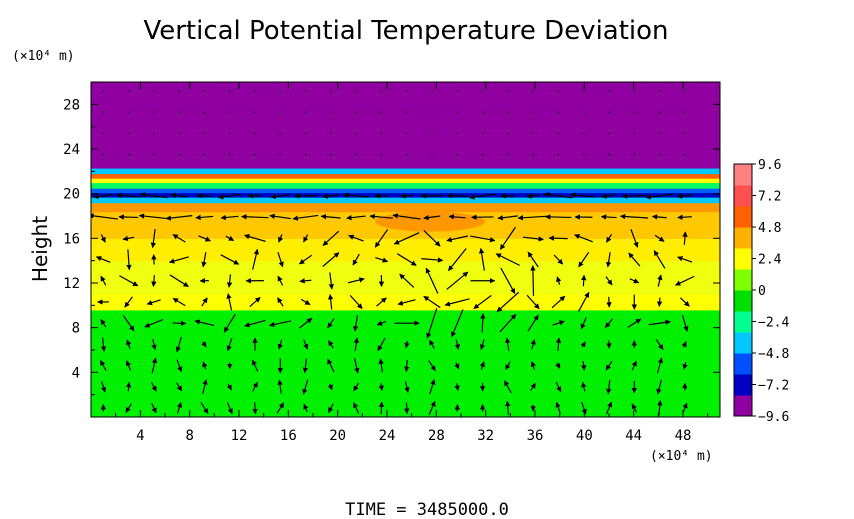 The height and width of the screenshot is (519, 854). What do you see at coordinates (239, 436) in the screenshot?
I see `x-tick-label: 12` at bounding box center [239, 436].